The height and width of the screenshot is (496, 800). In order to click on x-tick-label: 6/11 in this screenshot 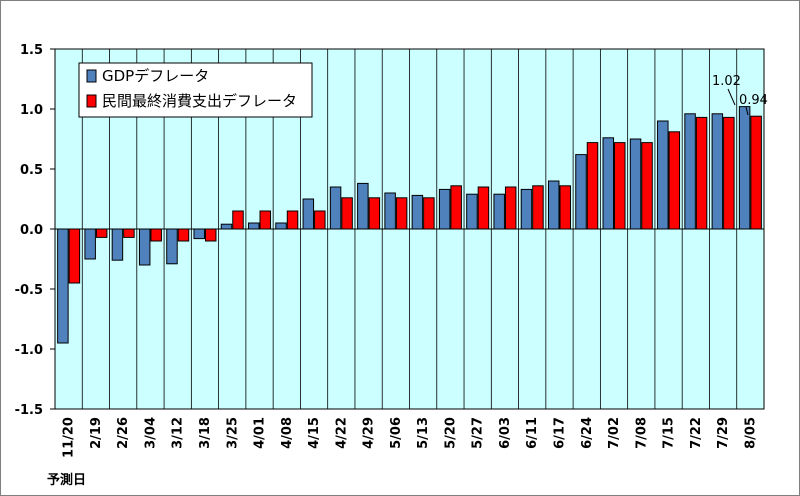, I will do `click(532, 433)`.